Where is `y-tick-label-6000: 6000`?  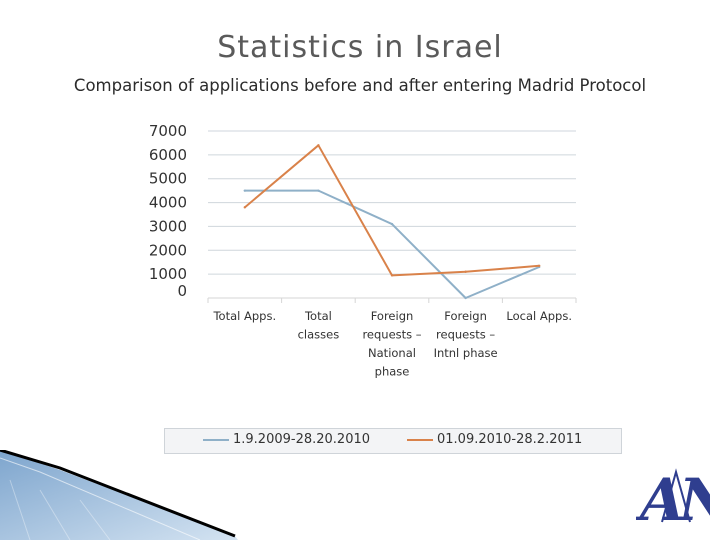
y-tick-label-6000: 6000 is located at coordinates (168, 155).